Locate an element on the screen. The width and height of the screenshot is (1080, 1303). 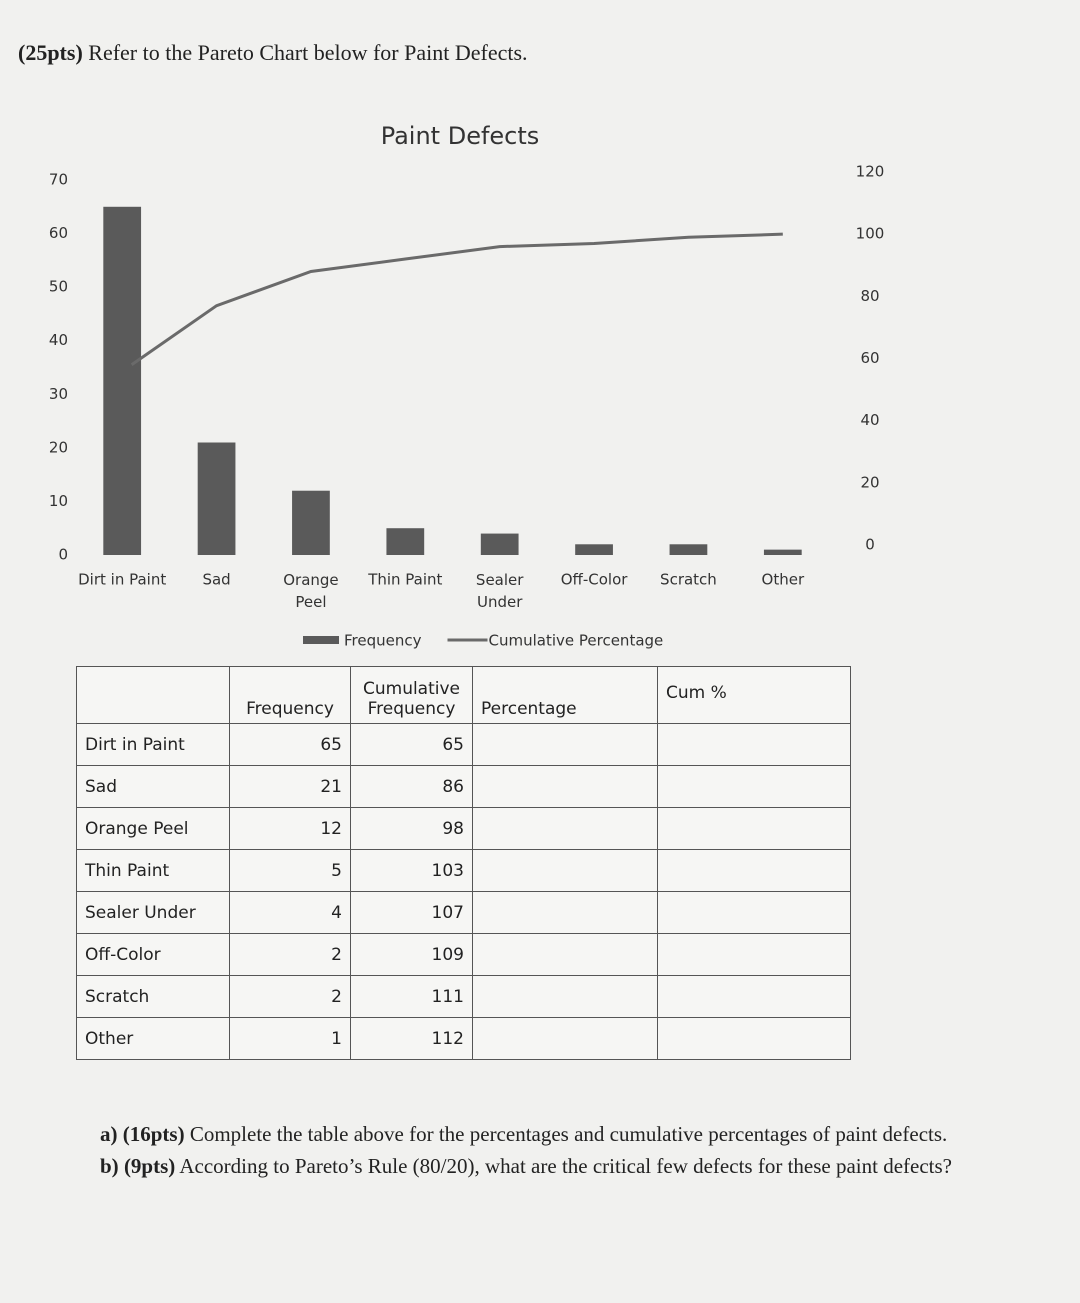
y-tick-label: 50 is located at coordinates (58, 287).